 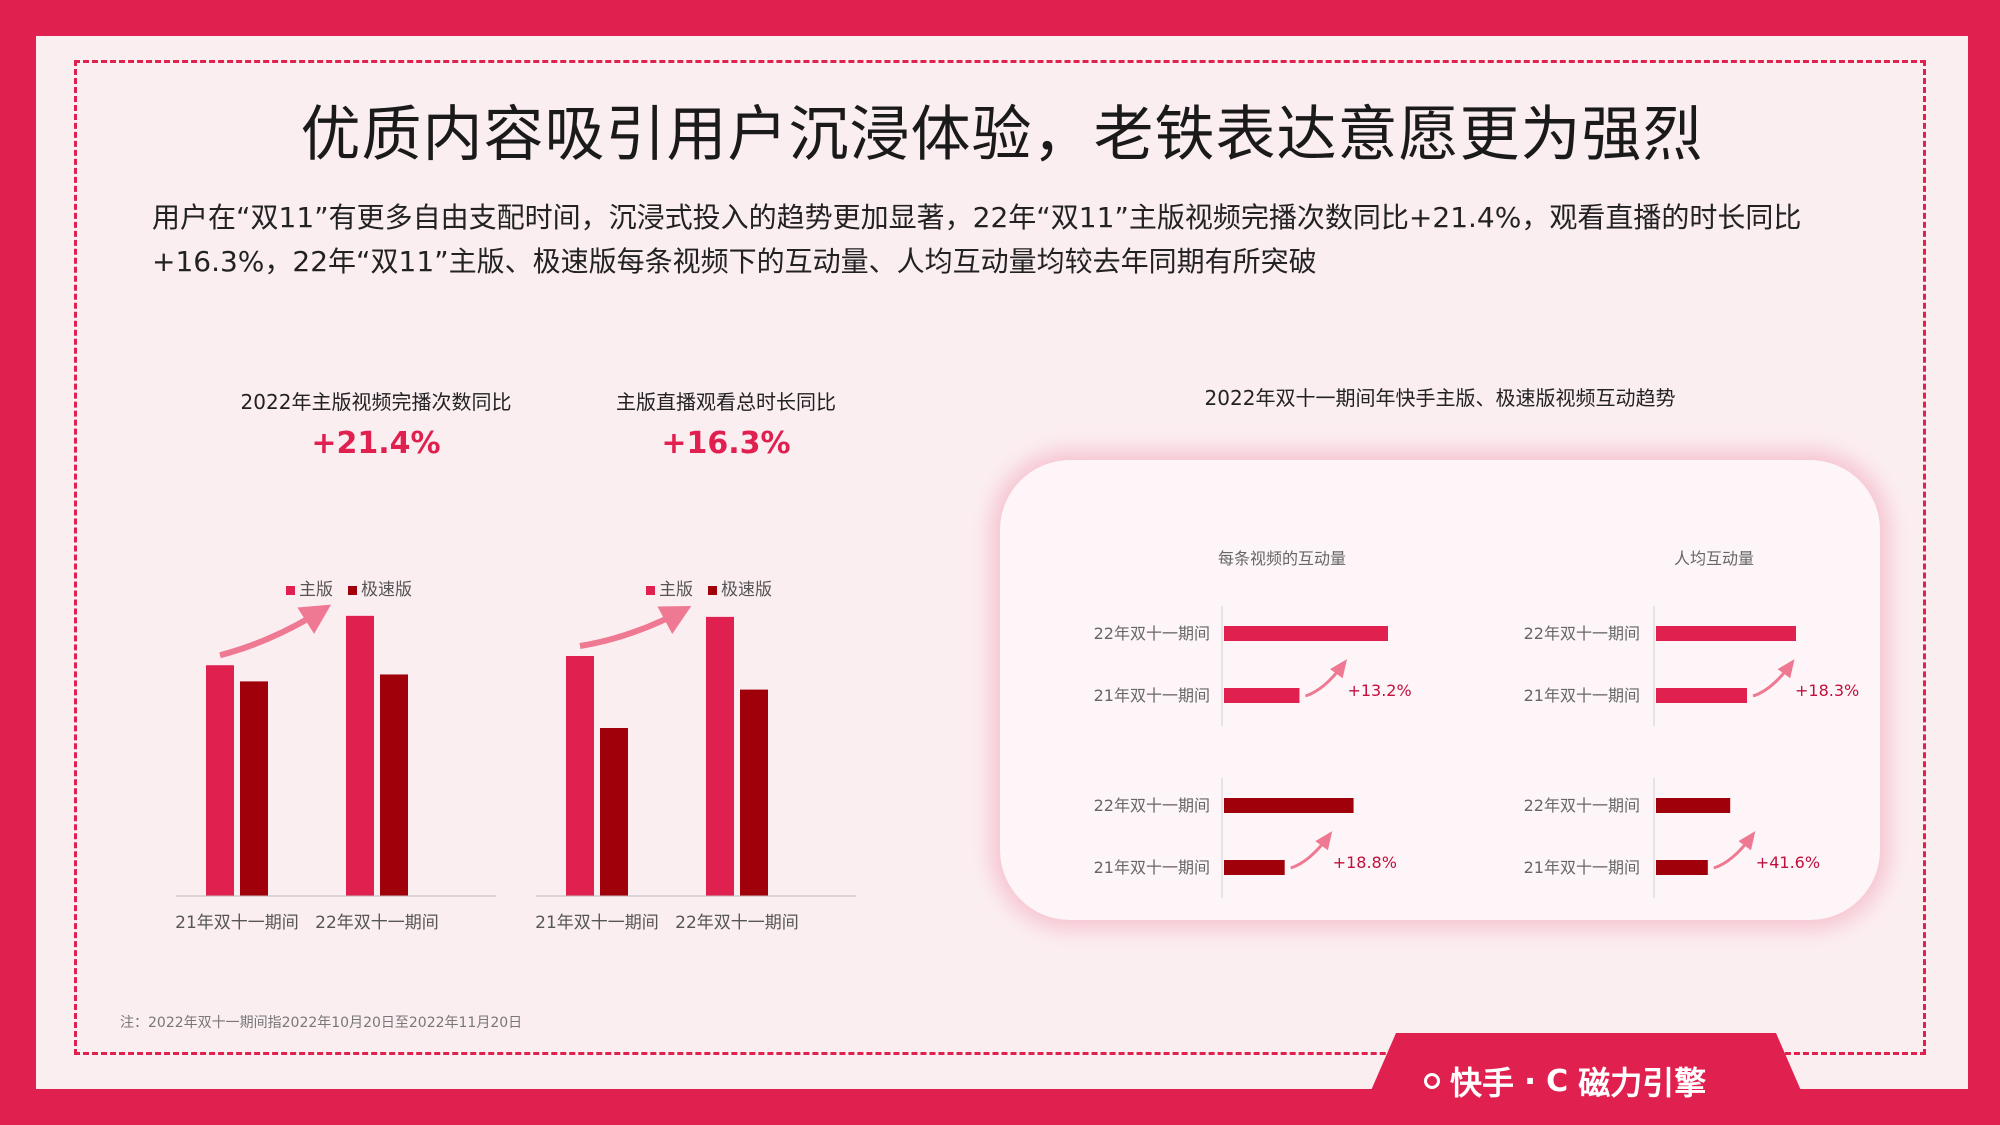 What do you see at coordinates (1788, 862) in the screenshot?
I see `hbar-growth: +41.6%` at bounding box center [1788, 862].